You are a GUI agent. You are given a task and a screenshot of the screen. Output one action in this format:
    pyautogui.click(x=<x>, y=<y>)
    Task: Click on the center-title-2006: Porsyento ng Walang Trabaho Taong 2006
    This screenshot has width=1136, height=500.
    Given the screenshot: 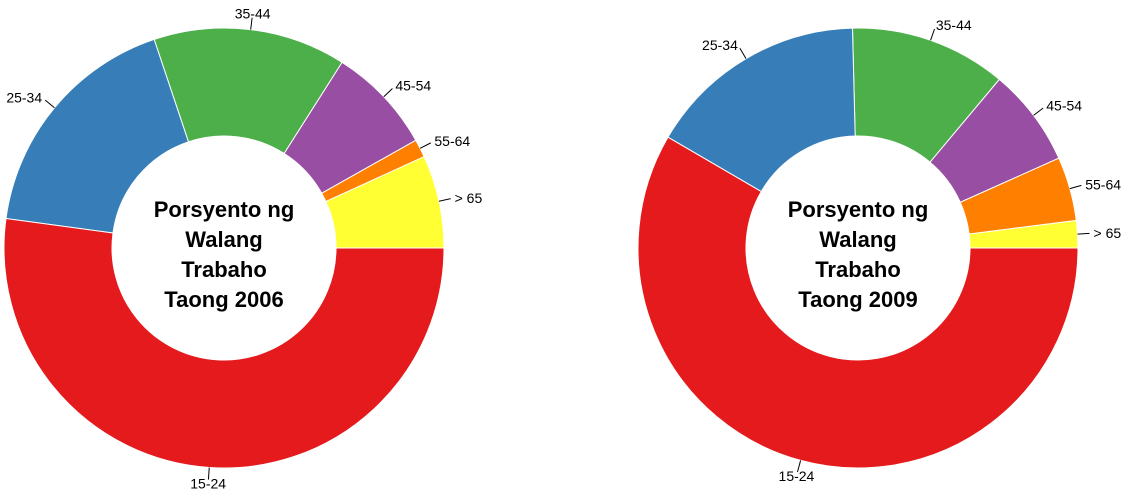 What is the action you would take?
    pyautogui.click(x=224, y=255)
    